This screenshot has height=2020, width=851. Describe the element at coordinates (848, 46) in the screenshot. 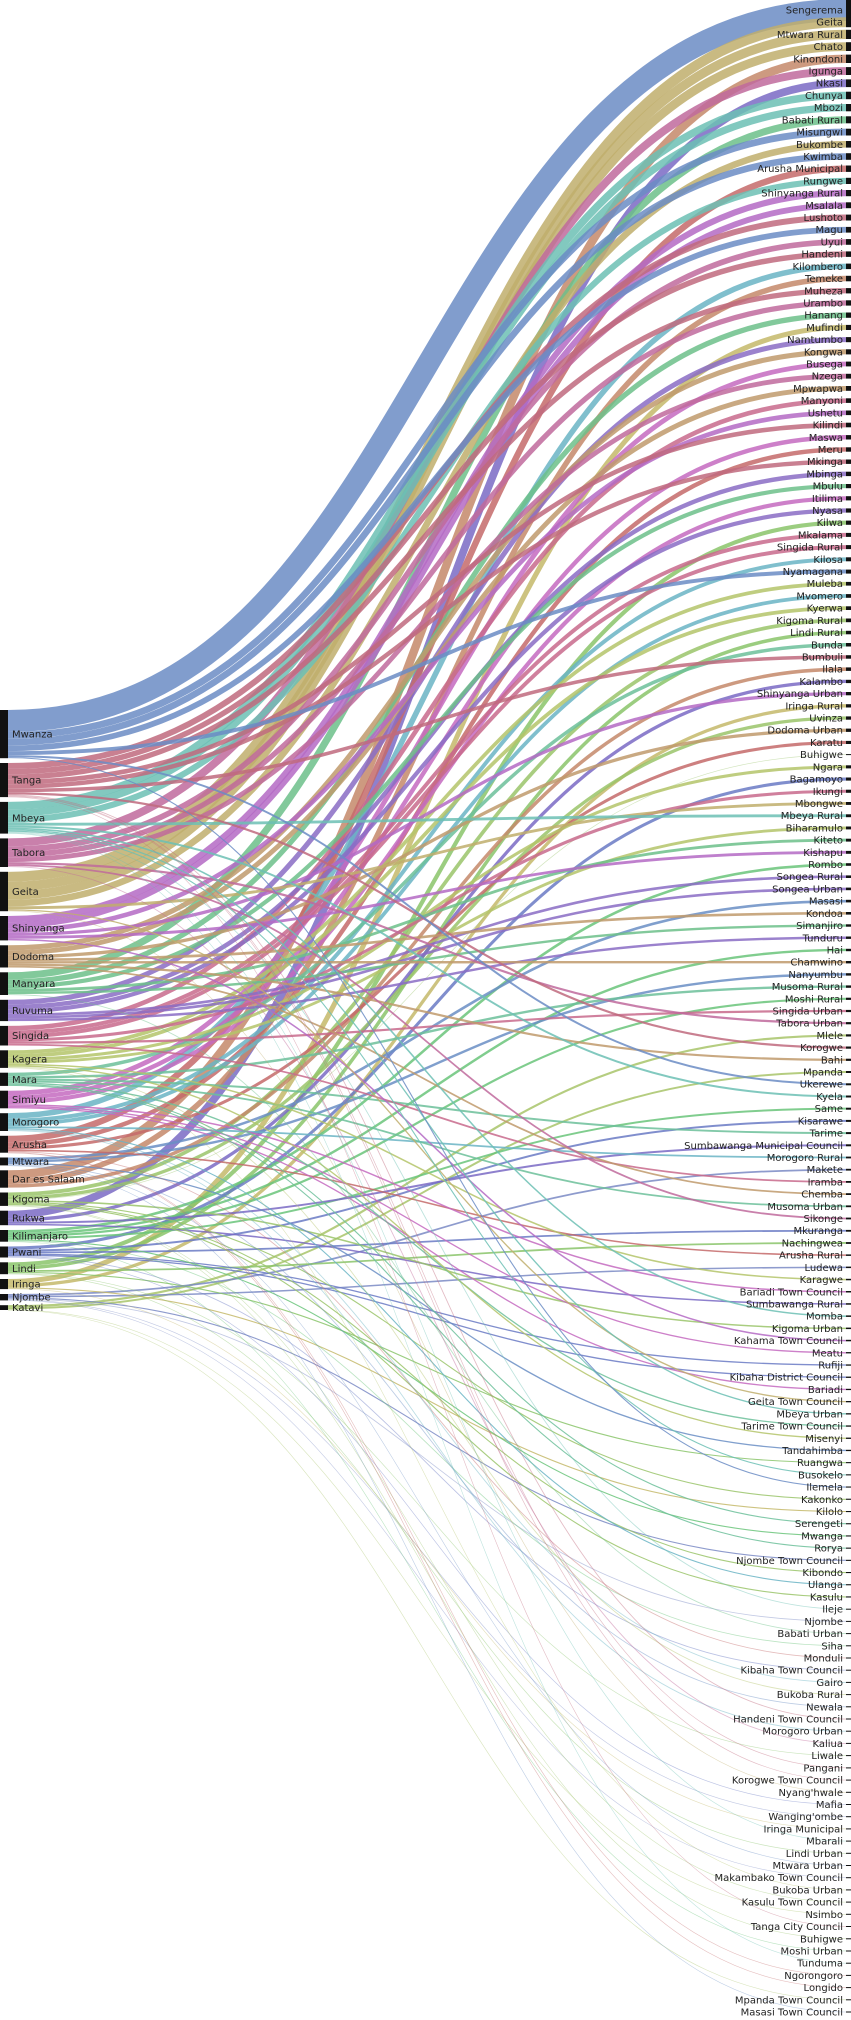

I see `target-node-chato` at that location.